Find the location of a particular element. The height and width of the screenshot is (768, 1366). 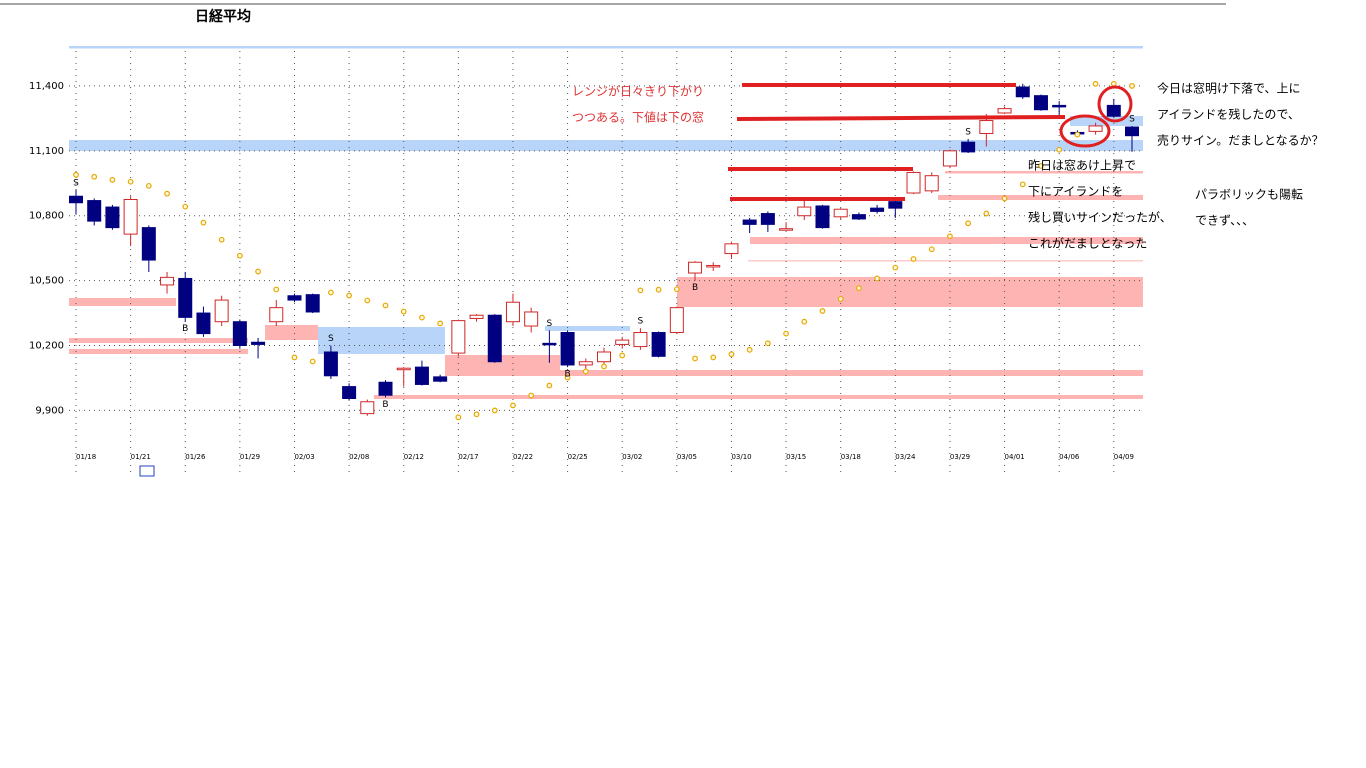

chart-title: 日経平均 is located at coordinates (223, 16).